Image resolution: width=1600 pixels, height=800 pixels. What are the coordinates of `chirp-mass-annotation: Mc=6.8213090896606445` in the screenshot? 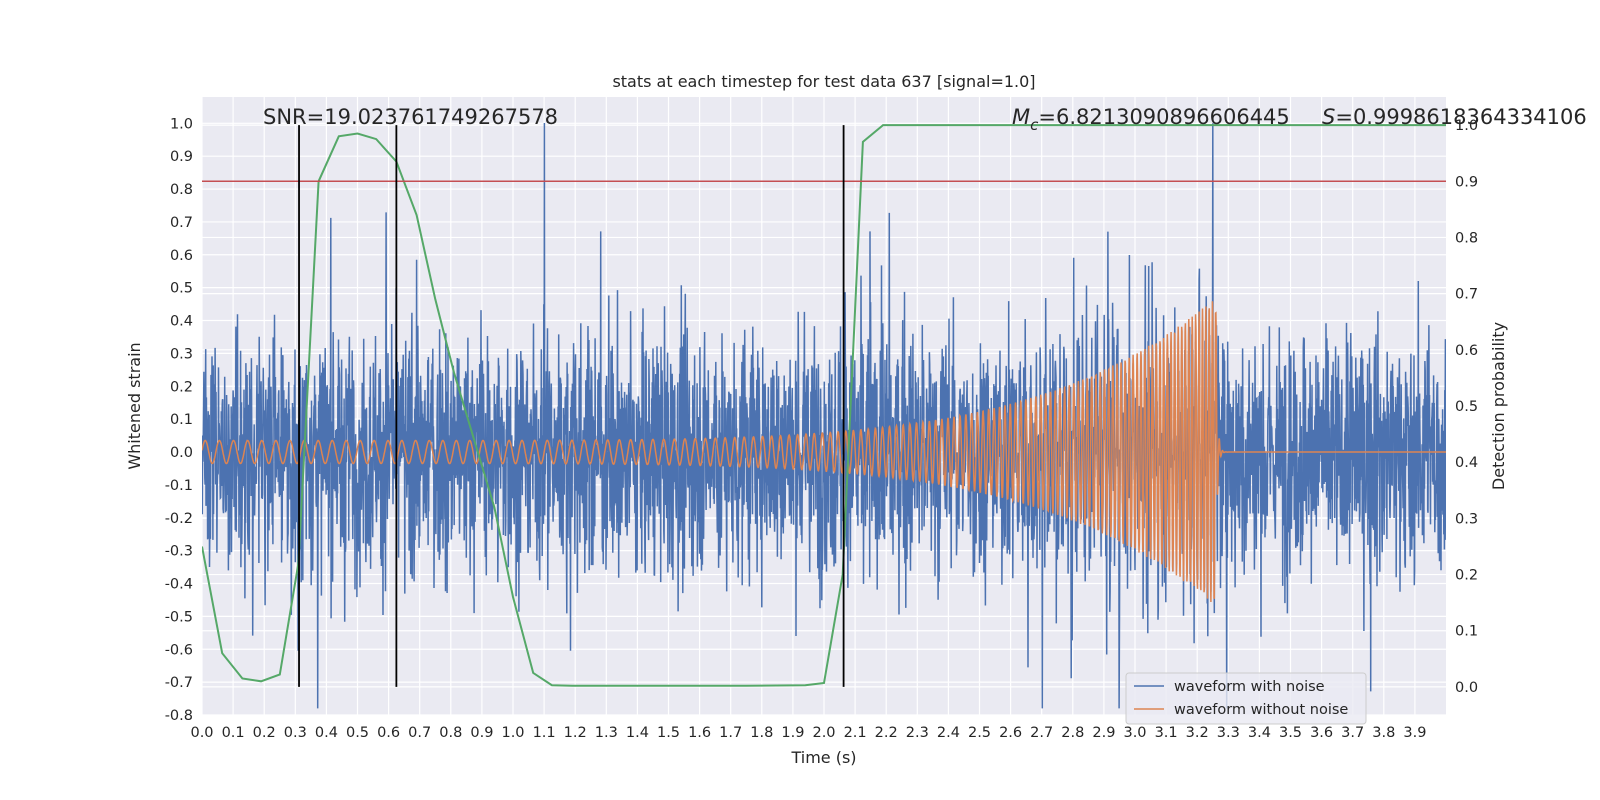 It's located at (1151, 119).